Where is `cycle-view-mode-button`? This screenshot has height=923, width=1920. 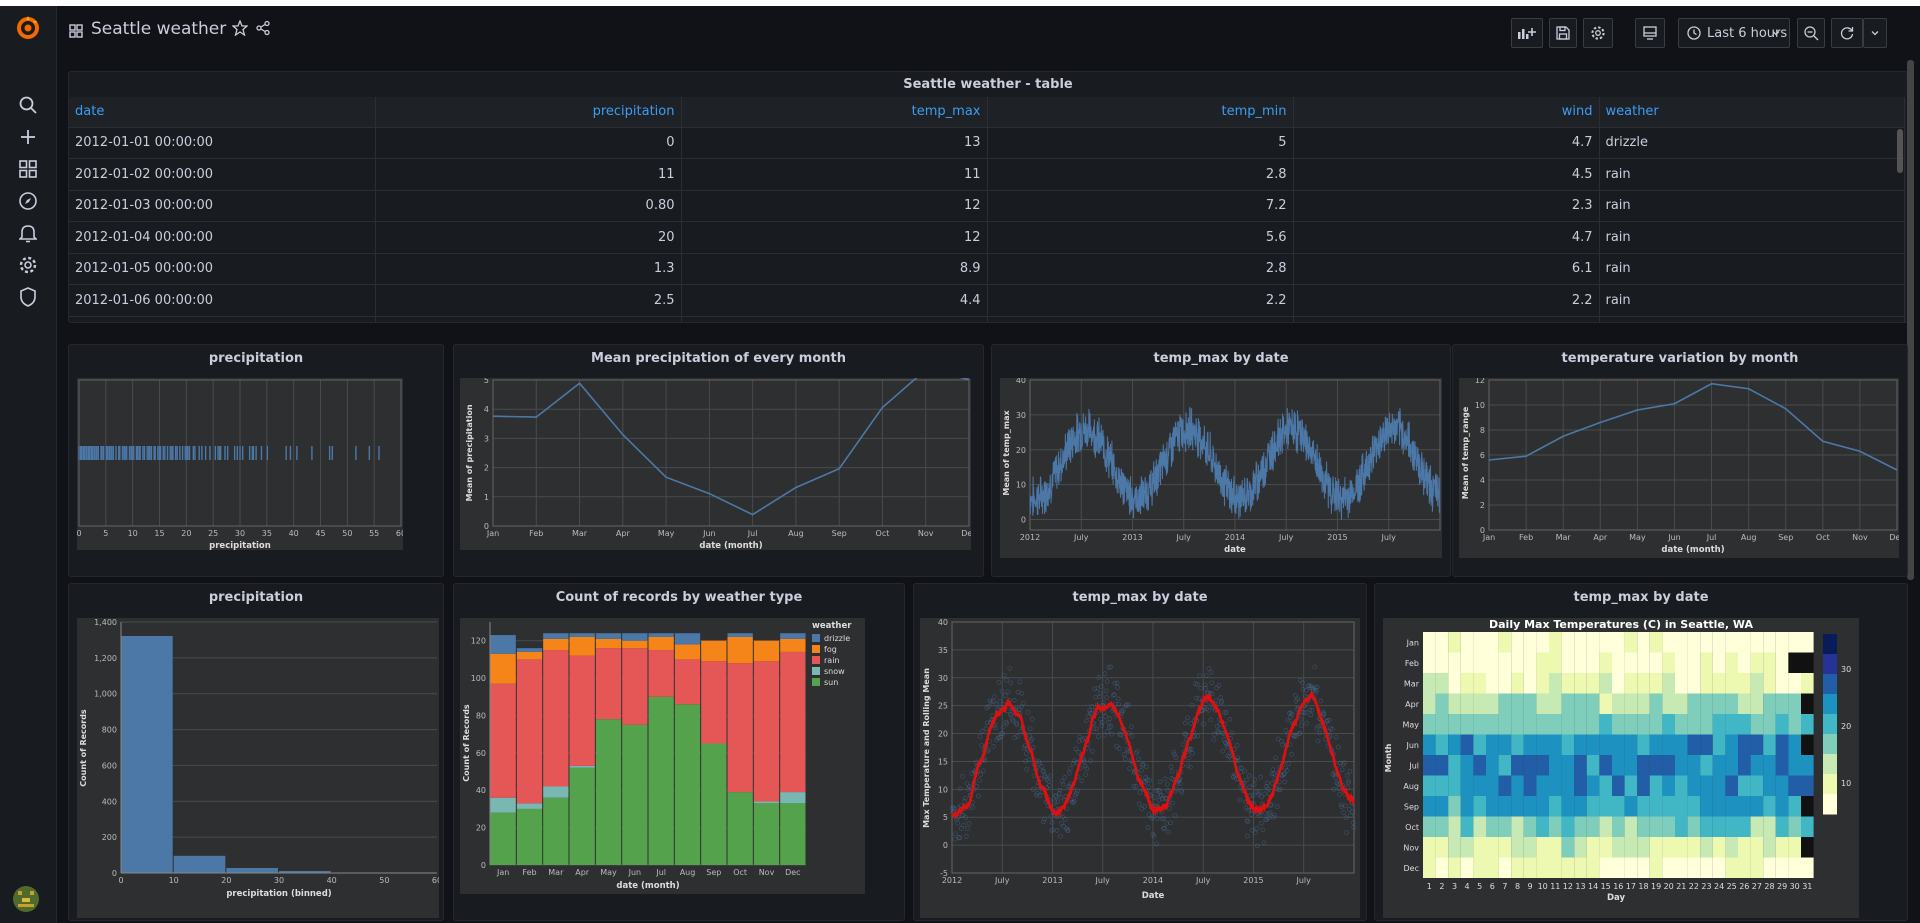
cycle-view-mode-button is located at coordinates (1650, 33).